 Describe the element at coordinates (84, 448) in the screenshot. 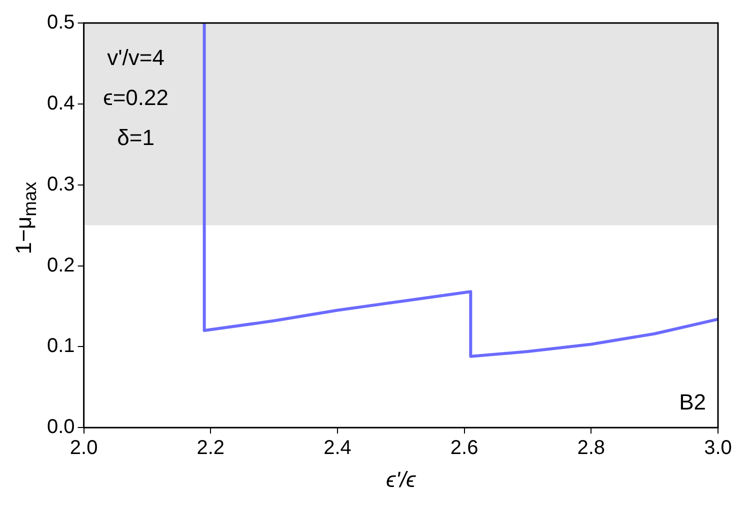

I see `x-tick-label: 2.0` at that location.